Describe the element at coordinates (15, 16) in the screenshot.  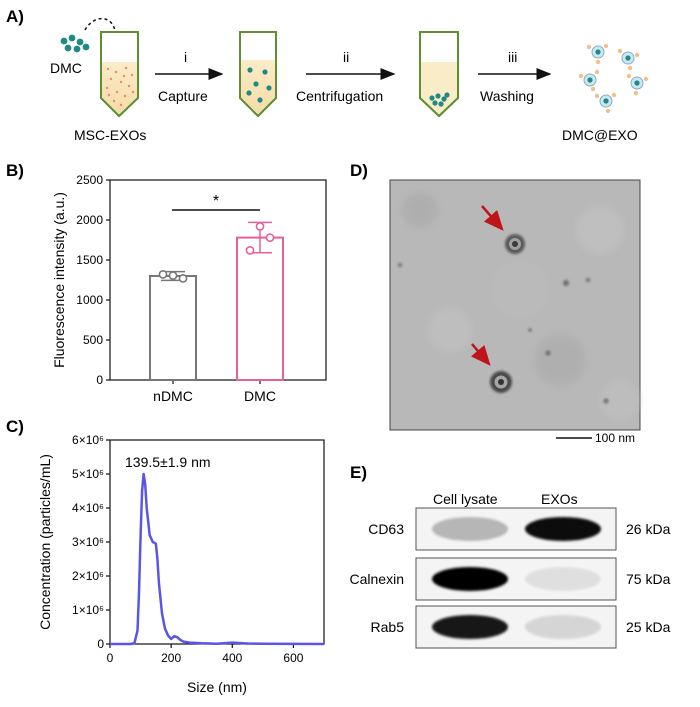
I see `panel-a-letter: A)` at that location.